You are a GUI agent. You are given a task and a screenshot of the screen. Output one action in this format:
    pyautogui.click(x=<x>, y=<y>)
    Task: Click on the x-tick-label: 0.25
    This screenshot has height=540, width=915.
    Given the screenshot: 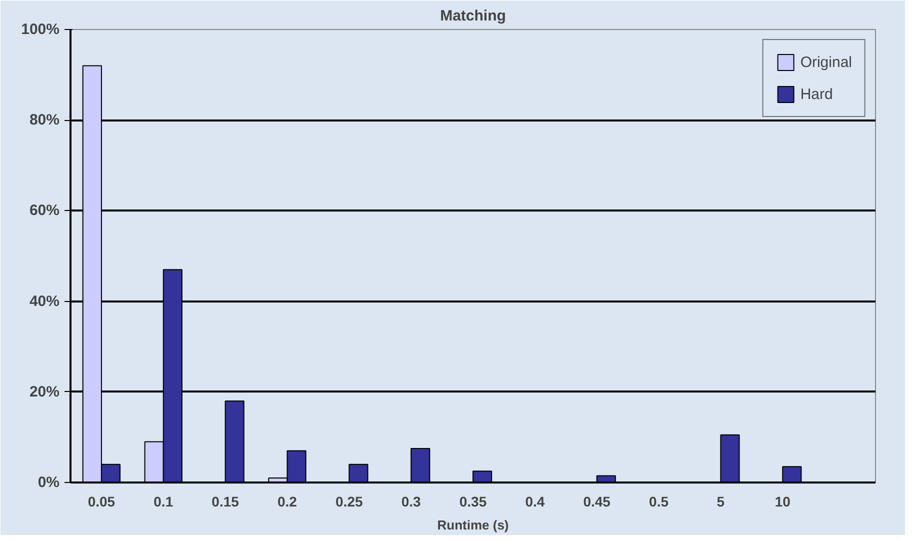 What is the action you would take?
    pyautogui.click(x=349, y=502)
    